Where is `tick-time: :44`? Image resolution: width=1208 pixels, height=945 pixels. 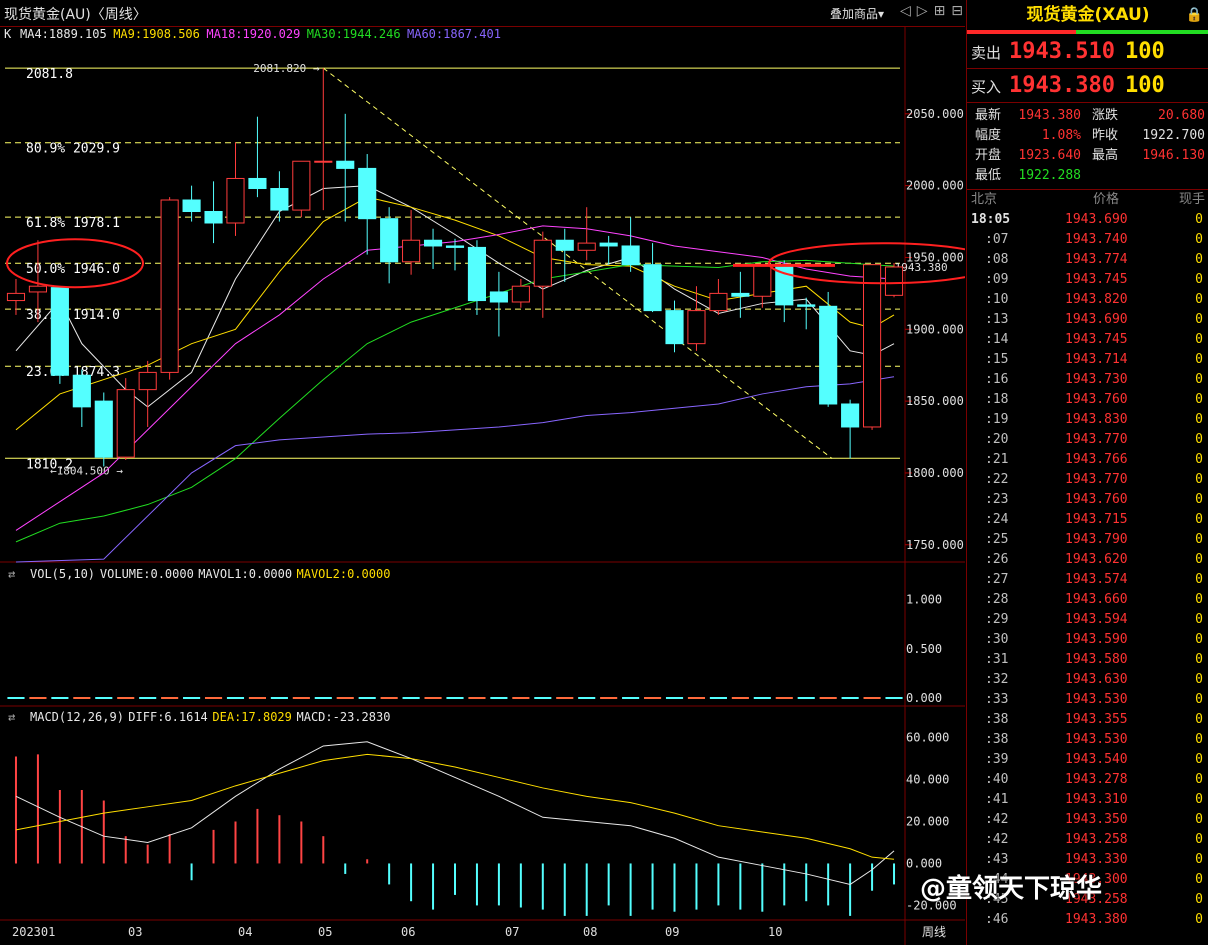
tick-time: :44 is located at coordinates (997, 879).